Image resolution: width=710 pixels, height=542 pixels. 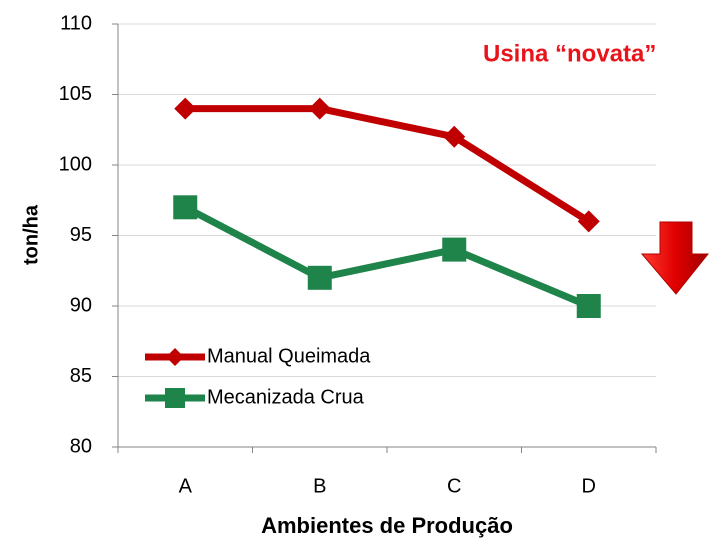 What do you see at coordinates (675, 258) in the screenshot?
I see `down-arrow` at bounding box center [675, 258].